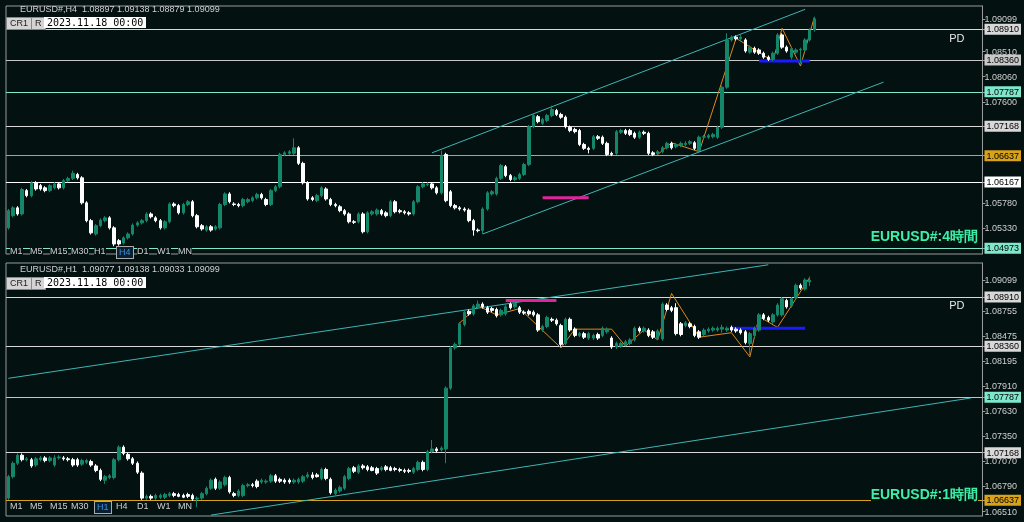 The width and height of the screenshot is (1024, 522). What do you see at coordinates (1001, 461) in the screenshot?
I see `y-tick-label: 1.07070` at bounding box center [1001, 461].